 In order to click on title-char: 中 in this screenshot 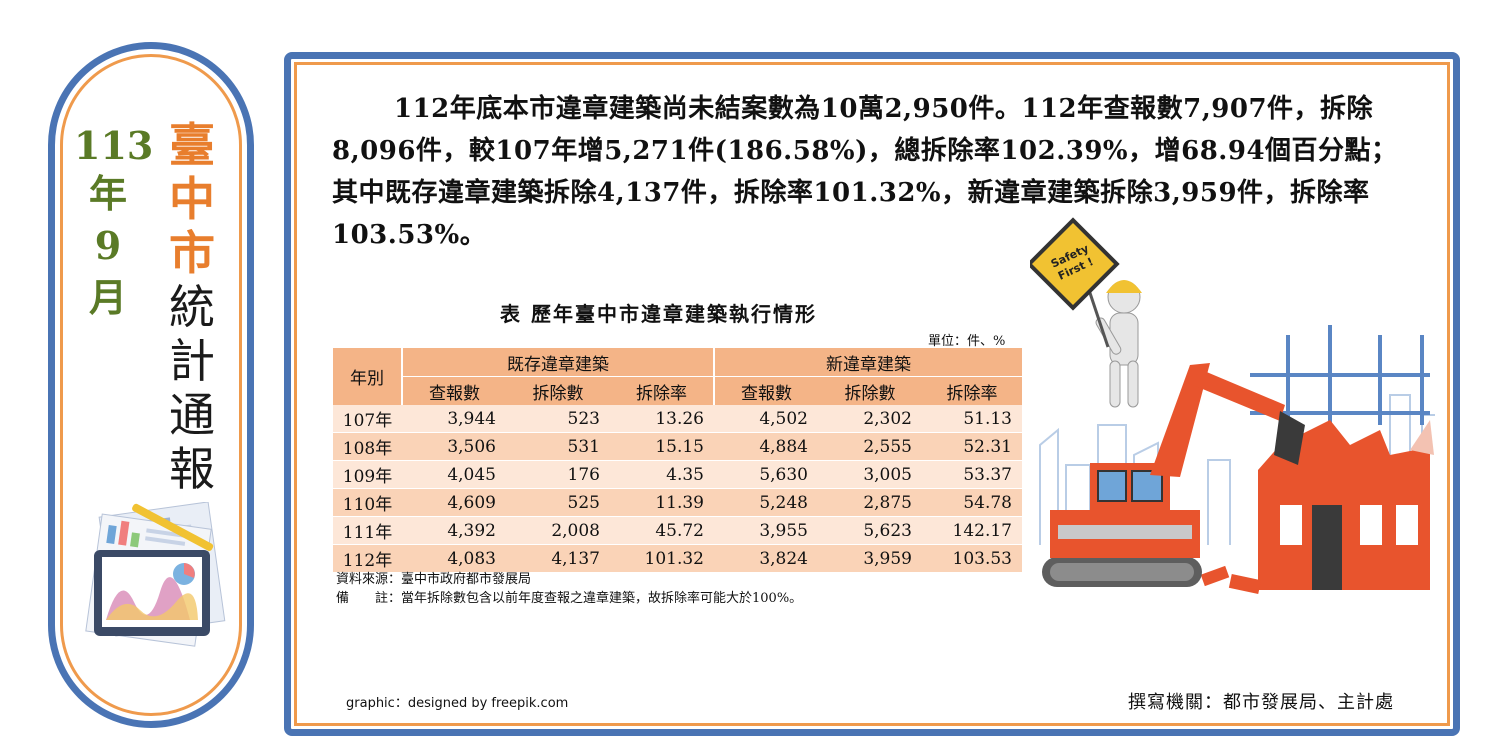, I will do `click(192, 199)`.